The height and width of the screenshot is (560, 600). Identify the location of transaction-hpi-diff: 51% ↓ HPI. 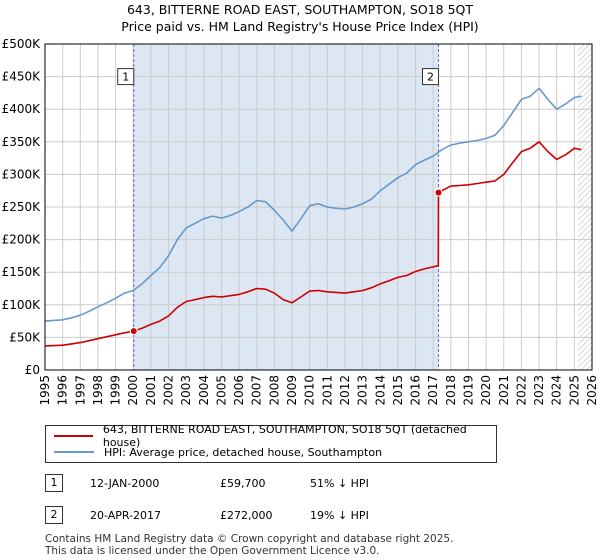
(339, 483).